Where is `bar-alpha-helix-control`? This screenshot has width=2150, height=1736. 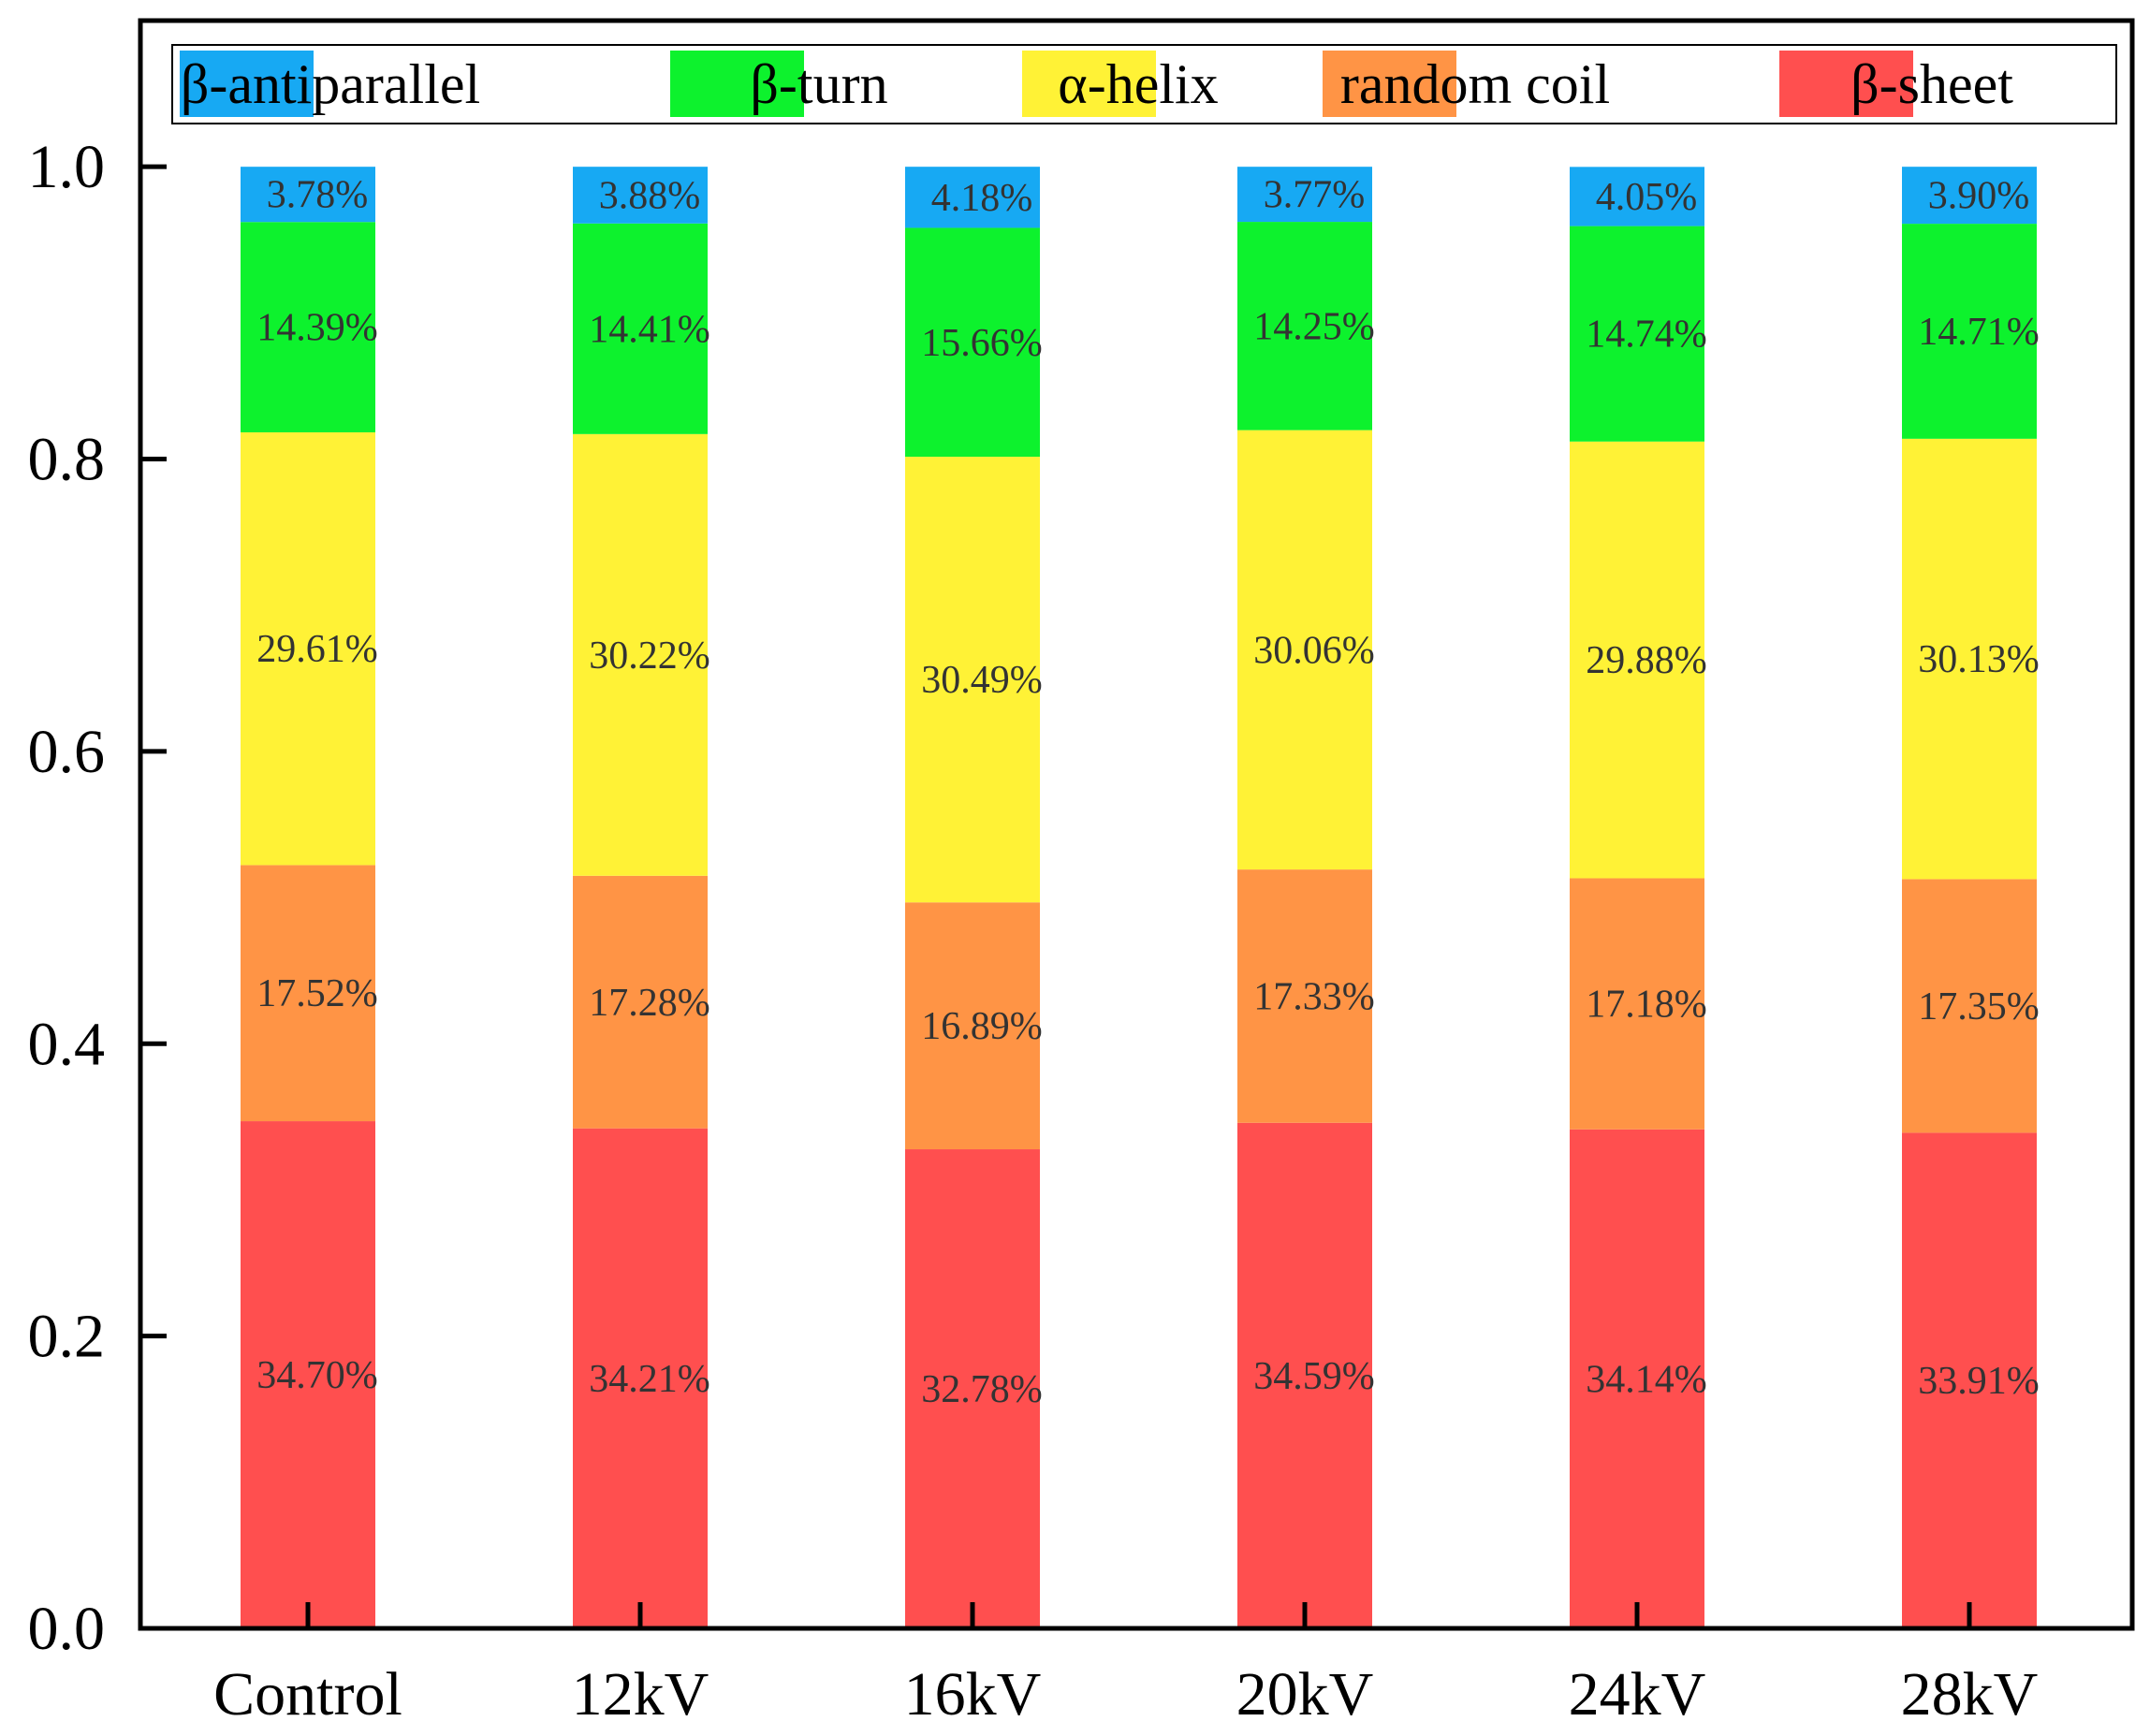 bar-alpha-helix-control is located at coordinates (308, 648).